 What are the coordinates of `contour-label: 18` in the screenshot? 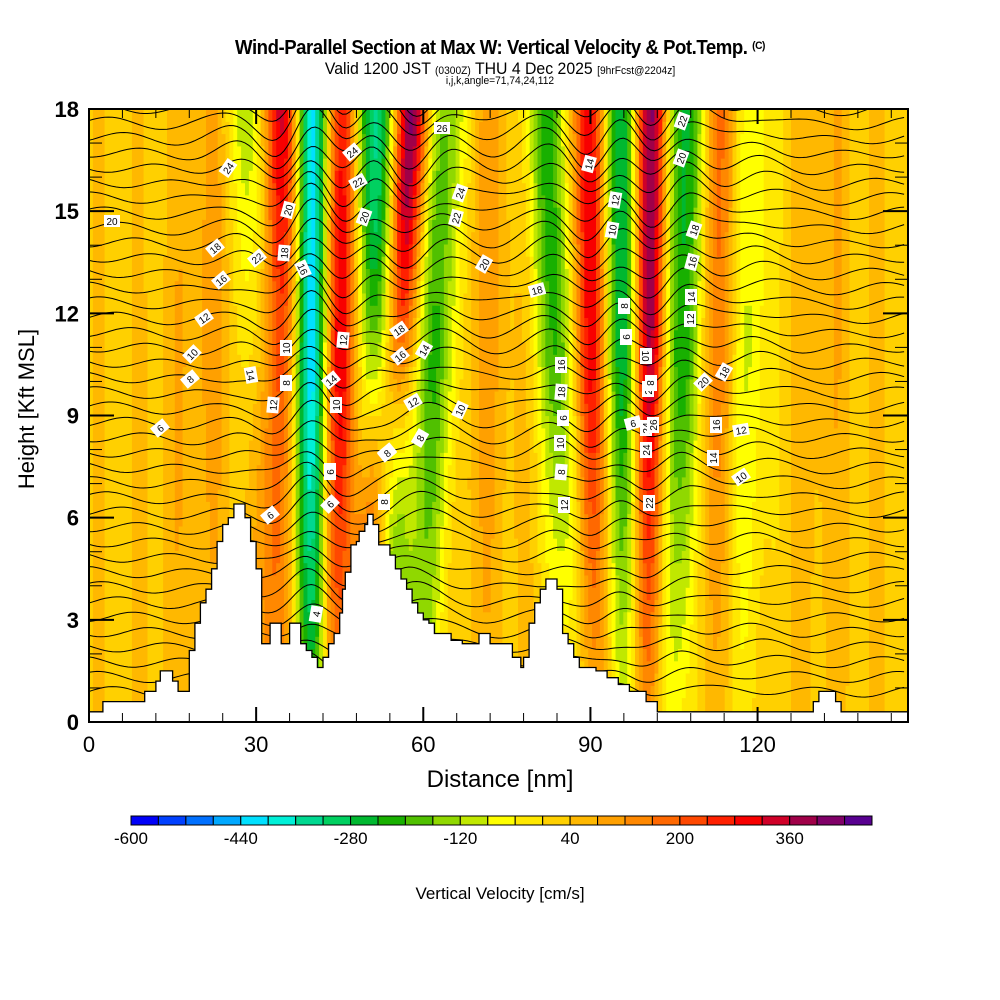 It's located at (537, 290).